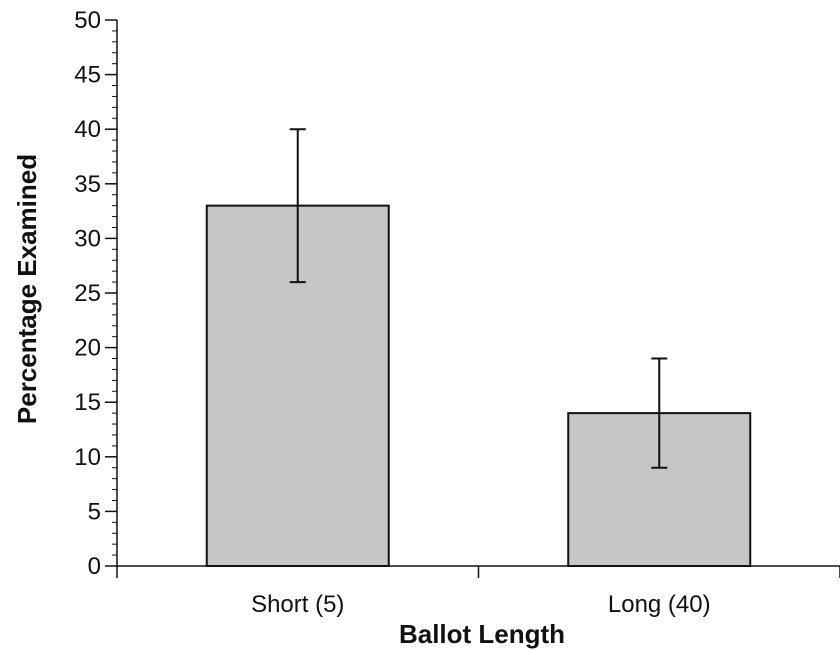 This screenshot has width=840, height=651. I want to click on y-tick-label: 25, so click(87, 293).